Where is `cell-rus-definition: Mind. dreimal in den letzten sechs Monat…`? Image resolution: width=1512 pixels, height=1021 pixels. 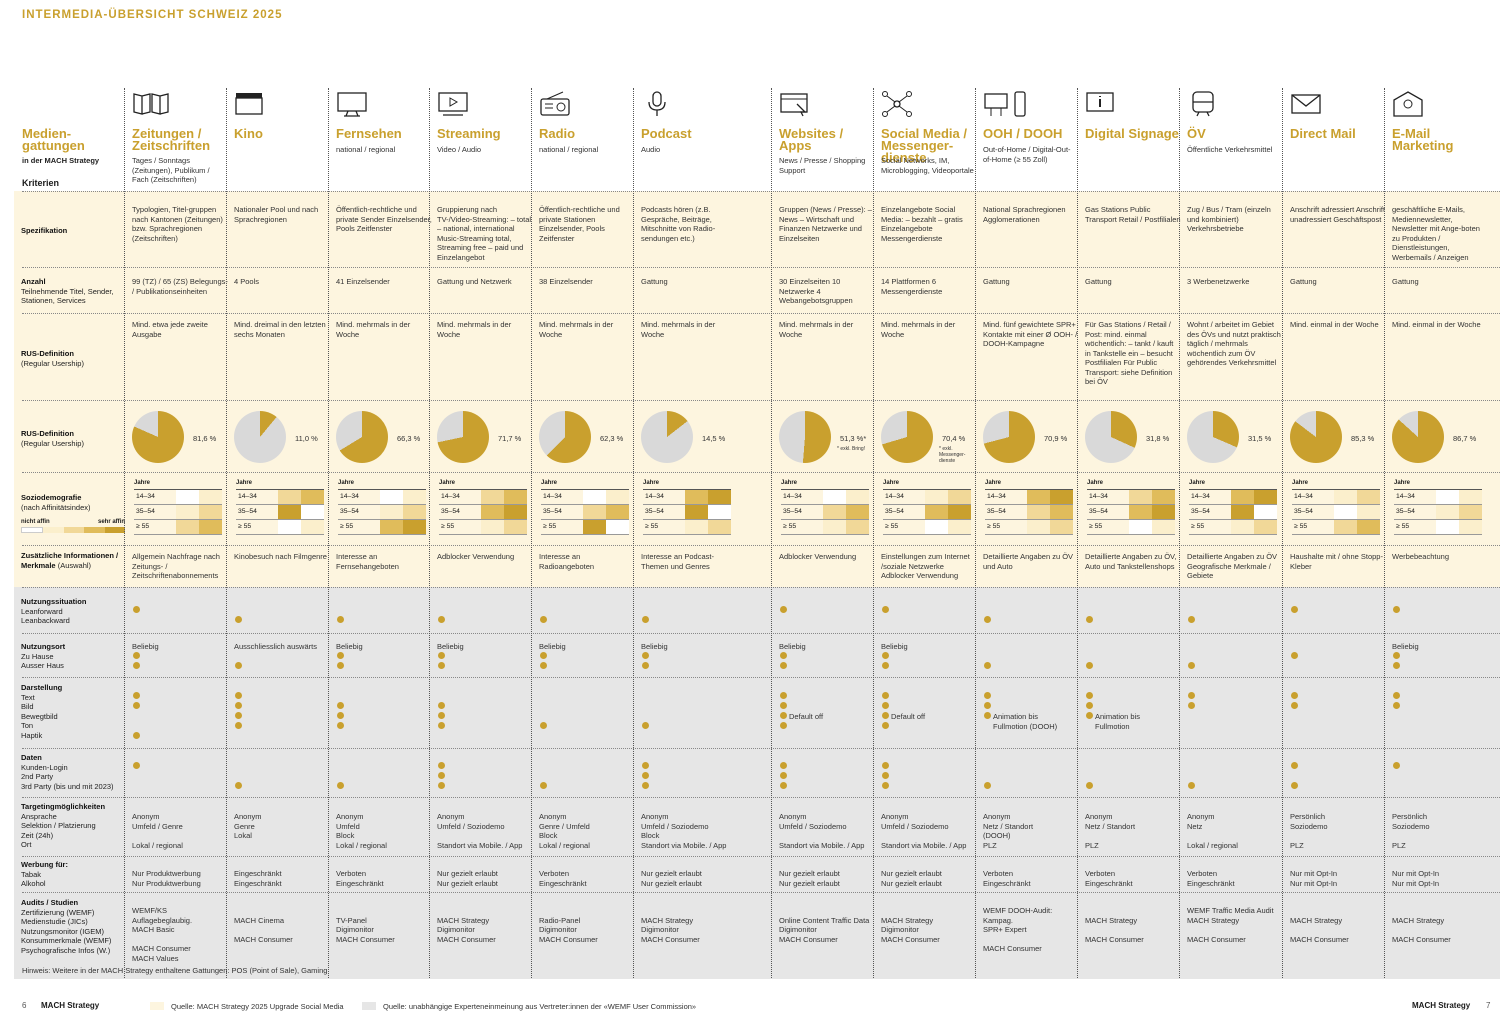
cell-rus-definition: Mind. dreimal in den letzten sechs Monat… is located at coordinates (280, 329).